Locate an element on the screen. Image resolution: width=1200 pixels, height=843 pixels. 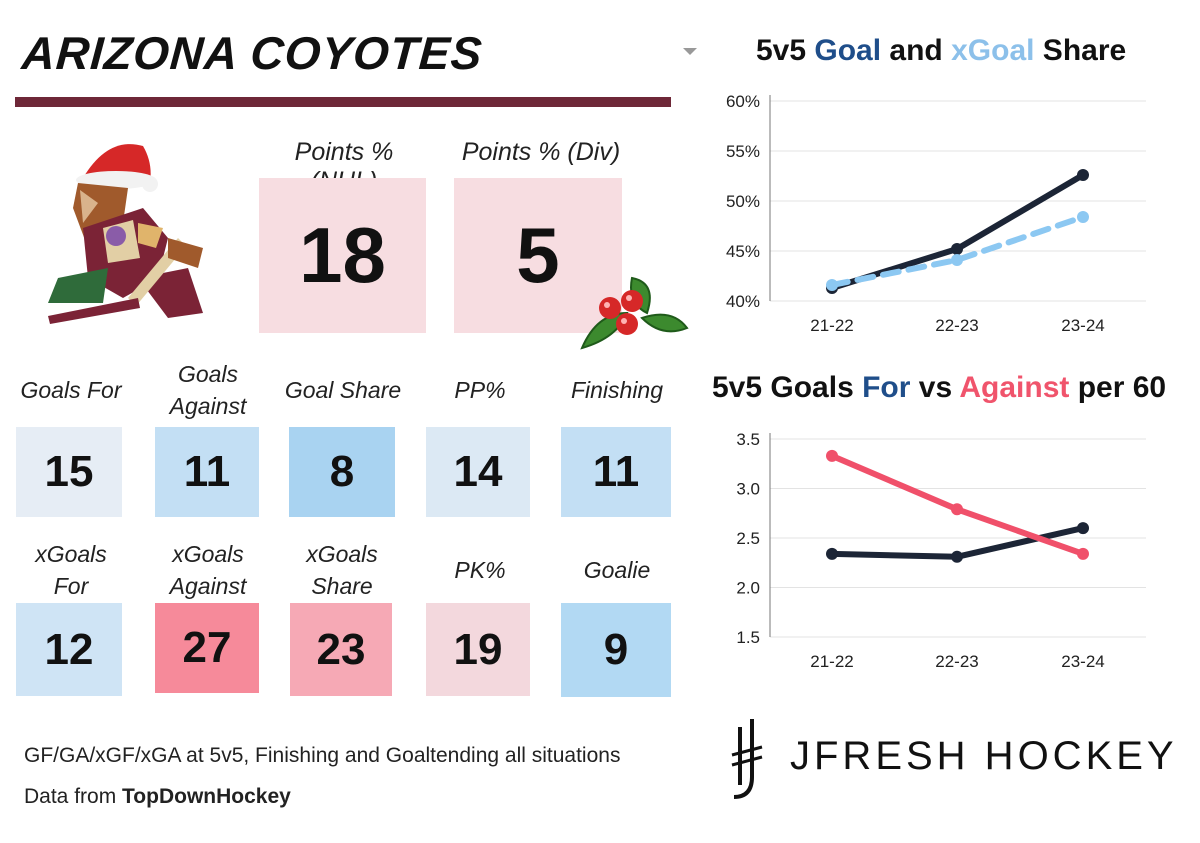
coyote-logo is located at coordinates (125, 234).